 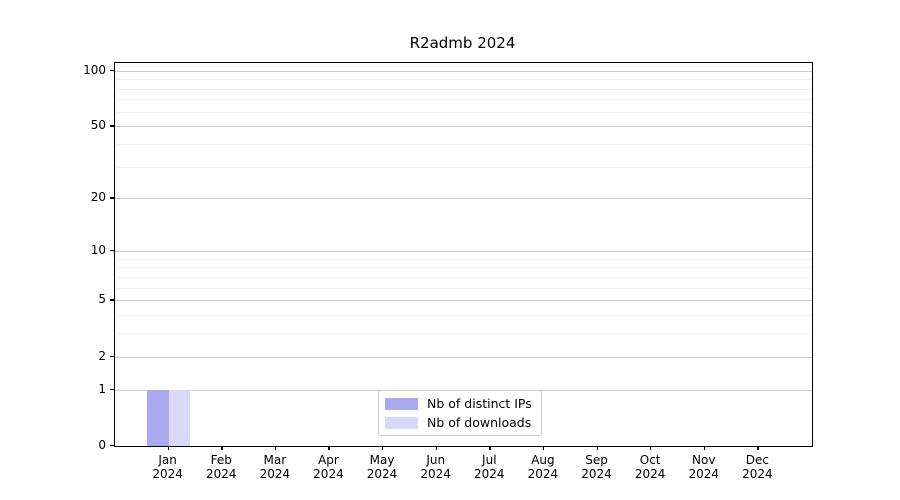 I want to click on y-tick-label: 5, so click(x=102, y=299).